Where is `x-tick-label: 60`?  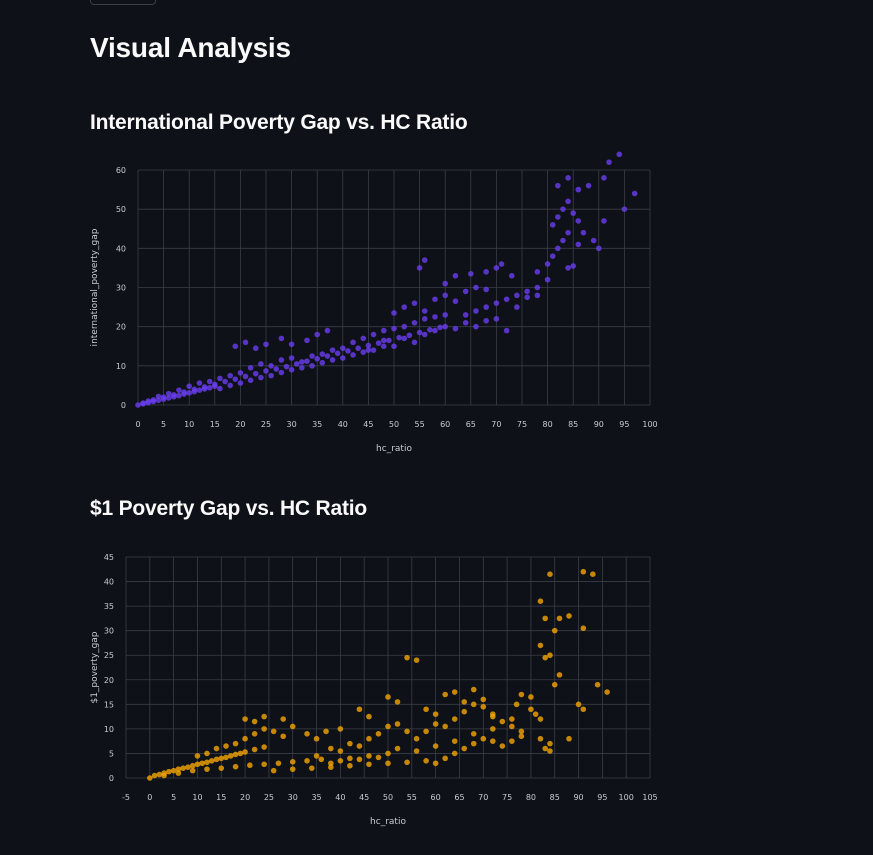
x-tick-label: 60 is located at coordinates (436, 797).